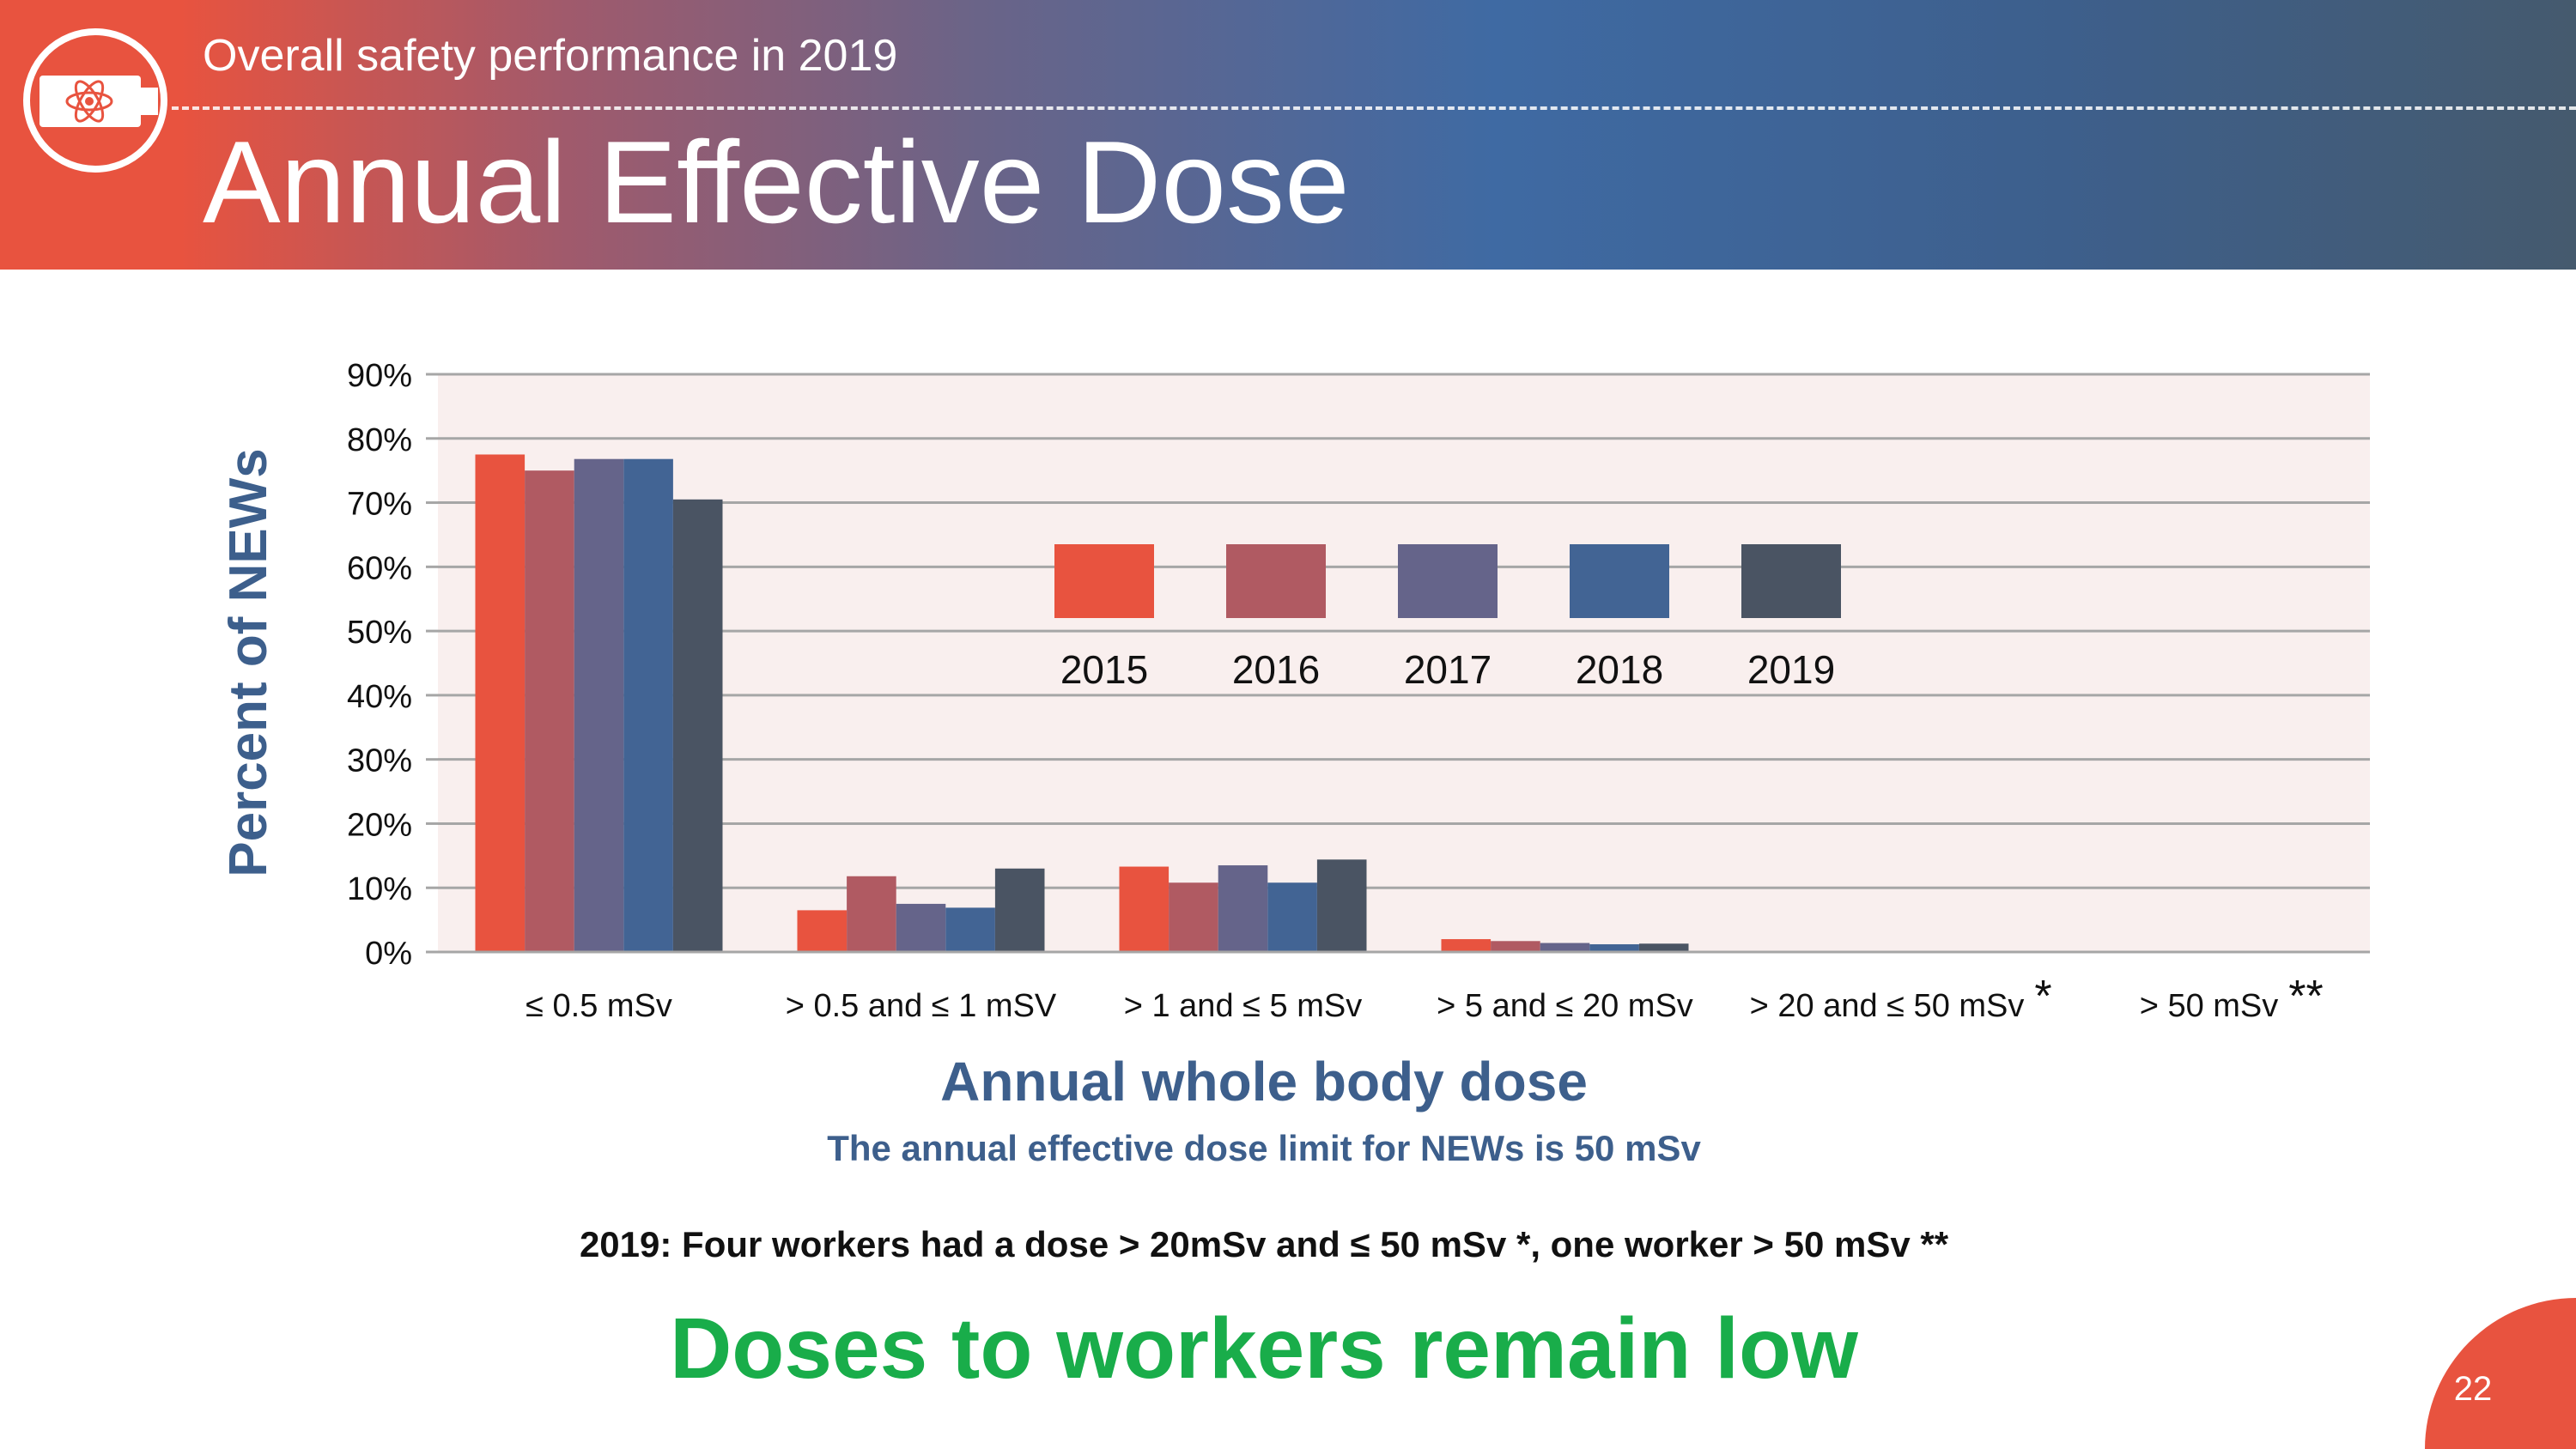 The image size is (2576, 1449). Describe the element at coordinates (2042, 997) in the screenshot. I see `x-tick-footnote-mark: *` at that location.